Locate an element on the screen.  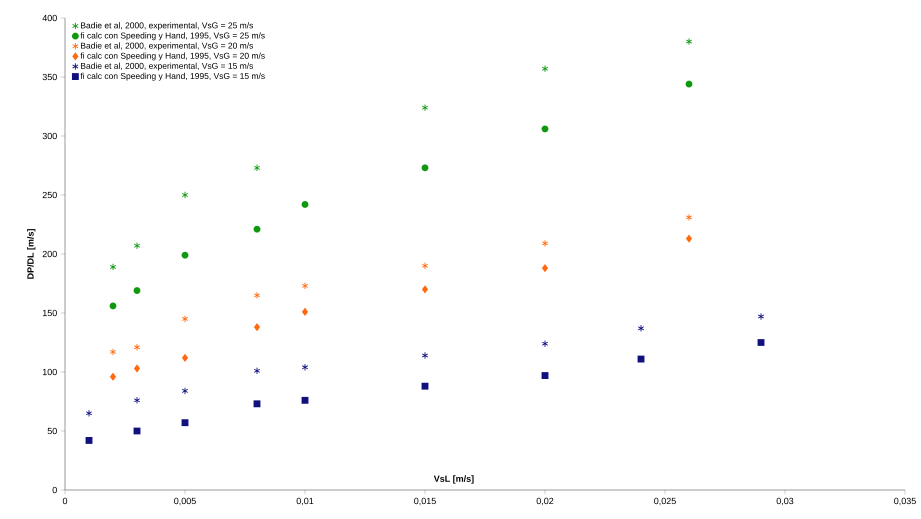
y-tick-label: 250 is located at coordinates (49, 195).